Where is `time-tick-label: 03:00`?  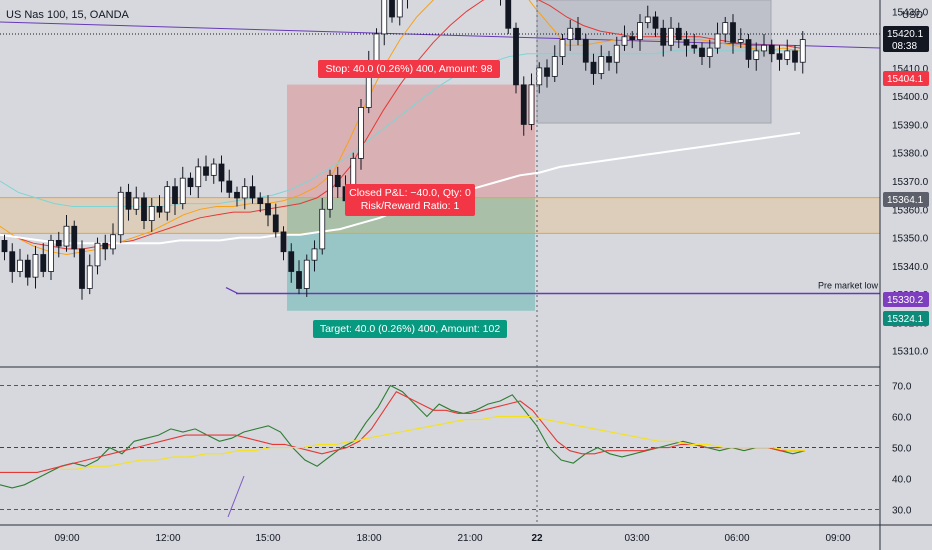
time-tick-label: 03:00 is located at coordinates (636, 538).